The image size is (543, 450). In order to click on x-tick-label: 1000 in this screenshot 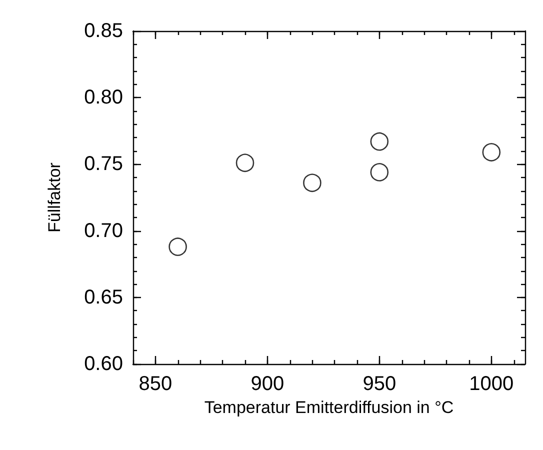, I will do `click(491, 384)`.